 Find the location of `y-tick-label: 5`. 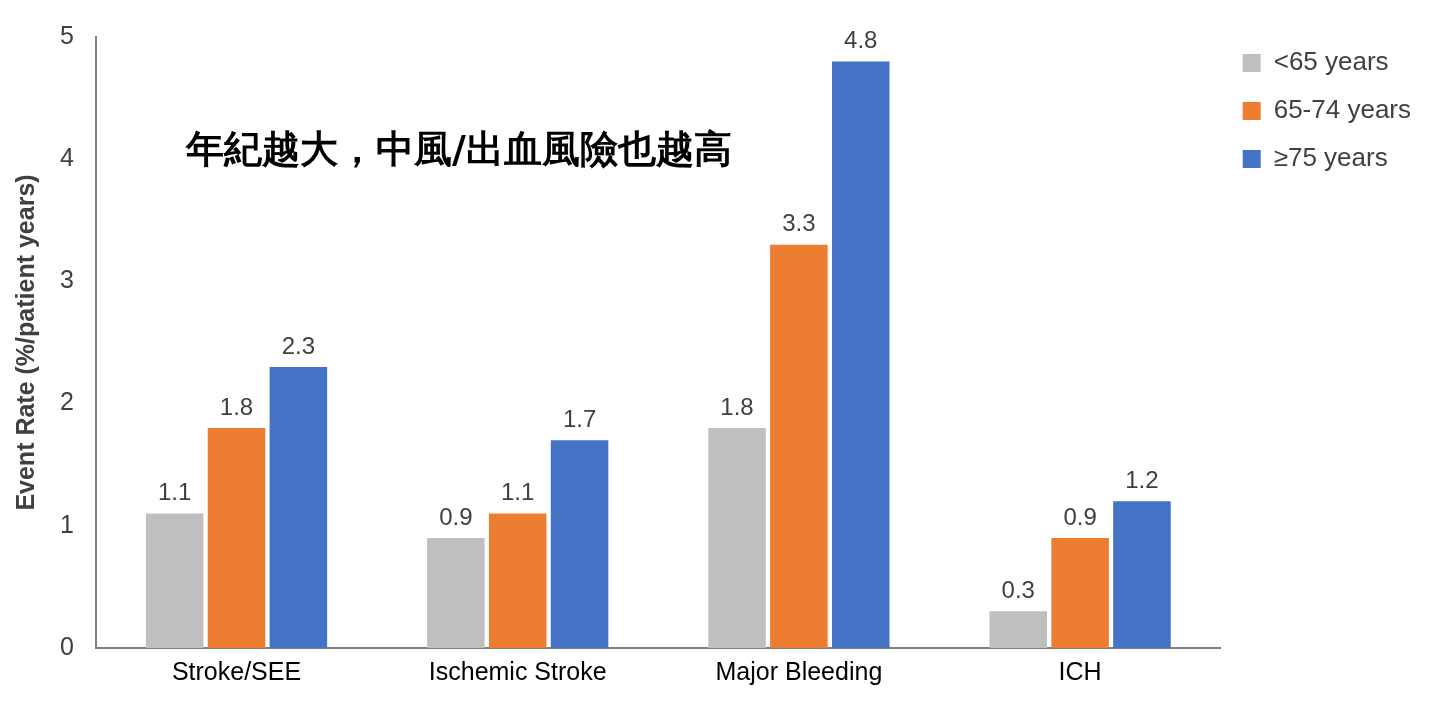

y-tick-label: 5 is located at coordinates (67, 34).